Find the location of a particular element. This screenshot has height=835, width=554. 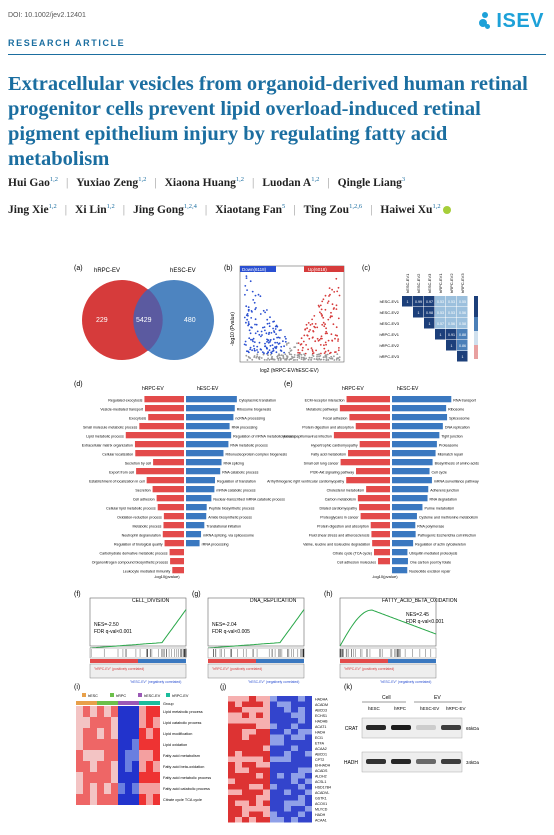

author-name: Hui Gao1,2 is located at coordinates (33, 182).